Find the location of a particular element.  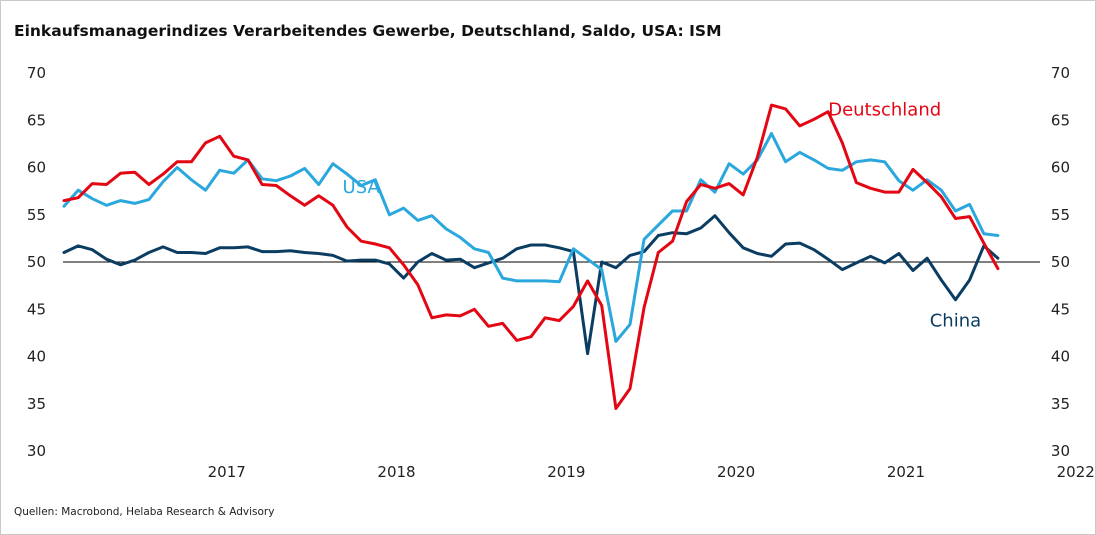

y-tick-left-65: 65 is located at coordinates (36, 120).